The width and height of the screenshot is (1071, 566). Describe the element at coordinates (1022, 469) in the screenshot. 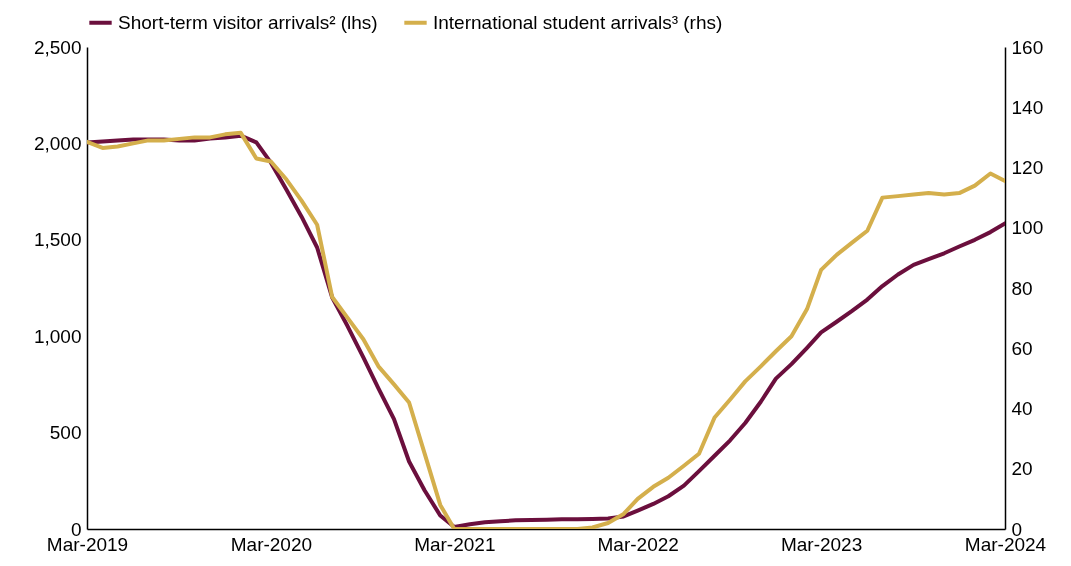

I see `y2-tick-label: 20` at that location.